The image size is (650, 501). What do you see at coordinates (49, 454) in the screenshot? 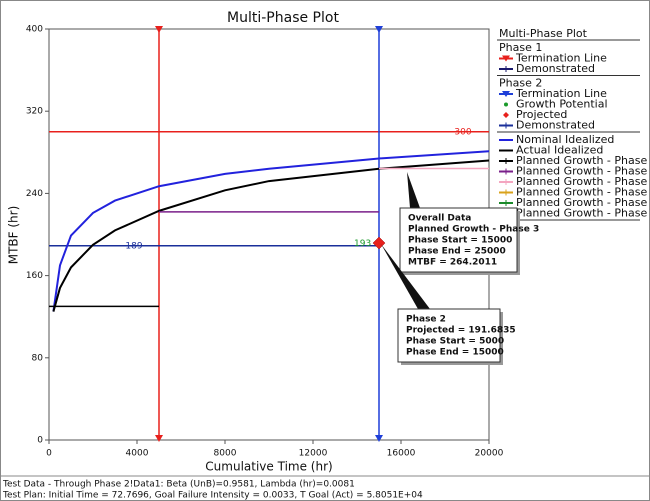
I see `x-tick-label: 0` at bounding box center [49, 454].